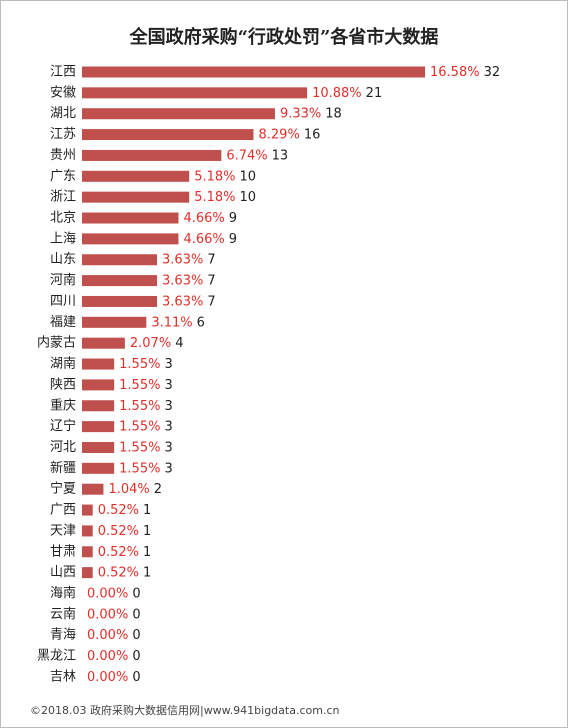  Describe the element at coordinates (374, 92) in the screenshot. I see `count-label: 21` at that location.